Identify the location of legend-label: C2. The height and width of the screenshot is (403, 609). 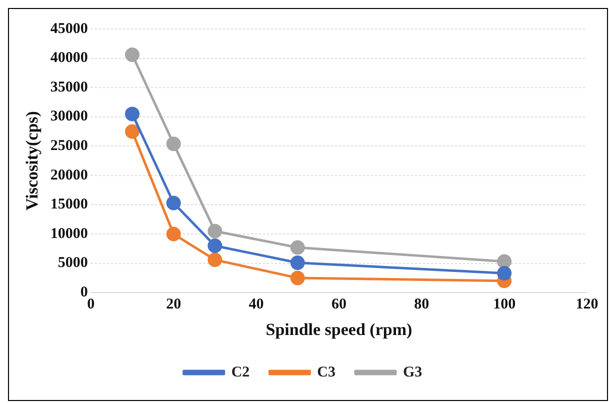
(240, 372).